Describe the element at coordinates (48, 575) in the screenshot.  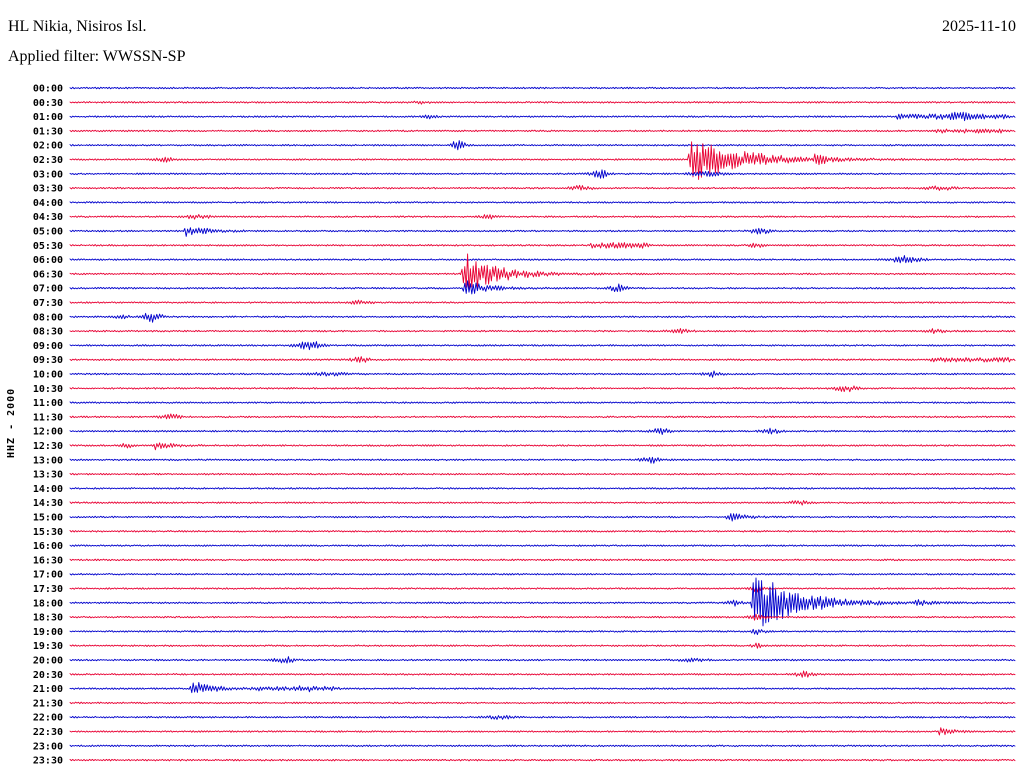
I see `trace-time-label: 17:00` at that location.